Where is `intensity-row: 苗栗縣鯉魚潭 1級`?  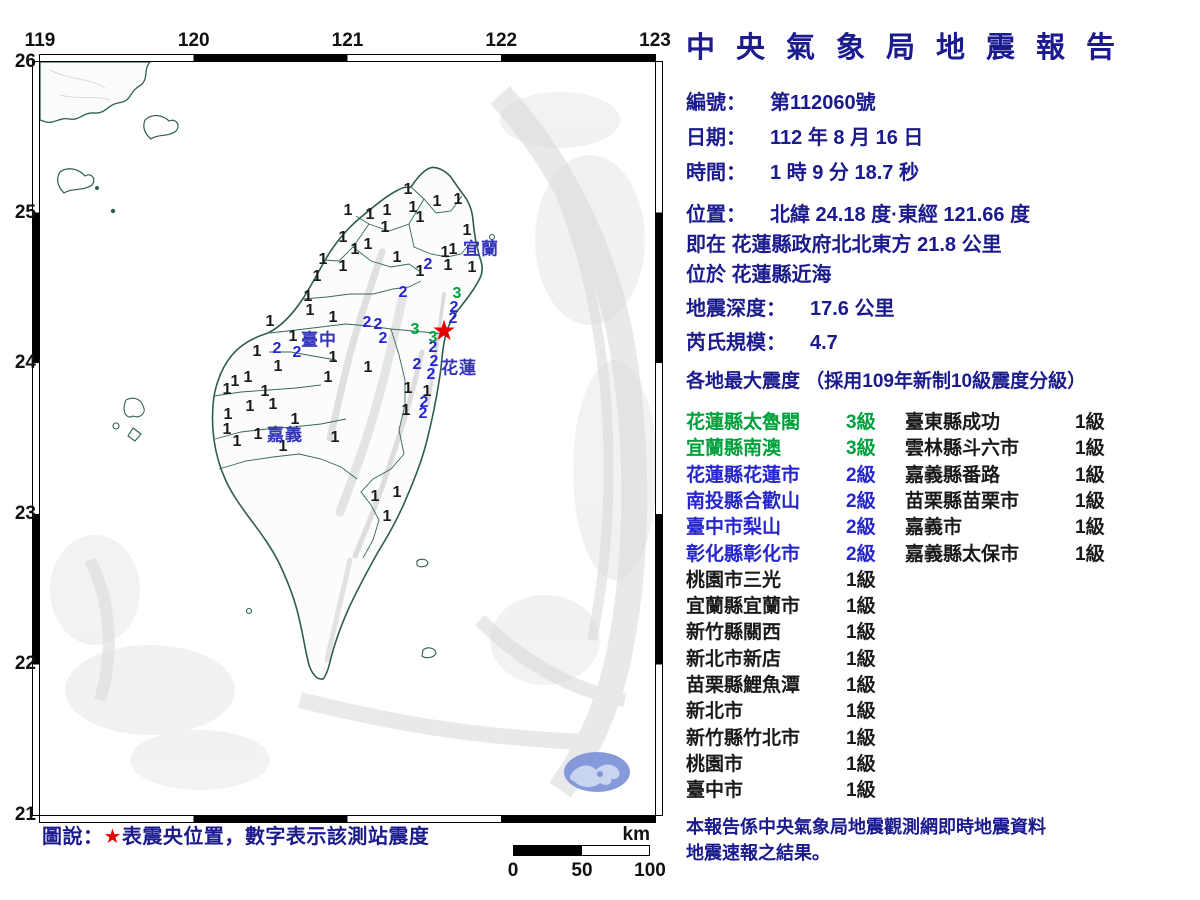
intensity-row: 苗栗縣鯉魚潭 1級 is located at coordinates (915, 683).